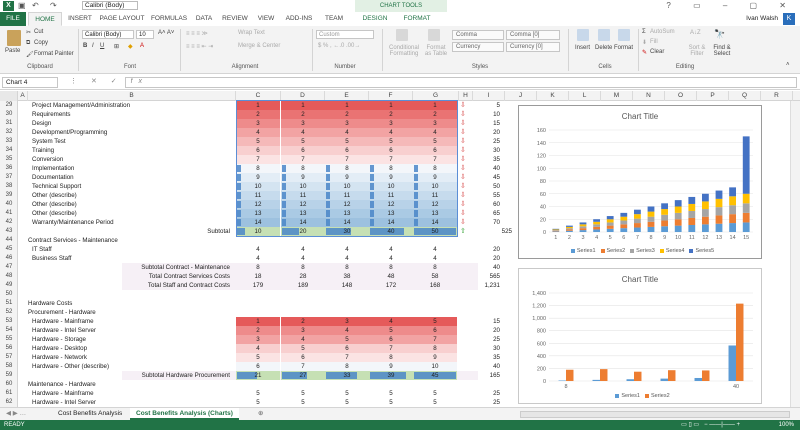 The width and height of the screenshot is (800, 430). Describe the element at coordinates (251, 33) in the screenshot. I see `wrap-text-button: Wrap Text` at that location.